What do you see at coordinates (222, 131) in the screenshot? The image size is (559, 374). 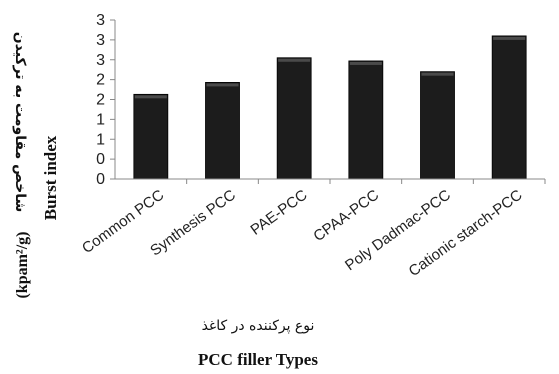 I see `bar-synthesis-pcc` at bounding box center [222, 131].